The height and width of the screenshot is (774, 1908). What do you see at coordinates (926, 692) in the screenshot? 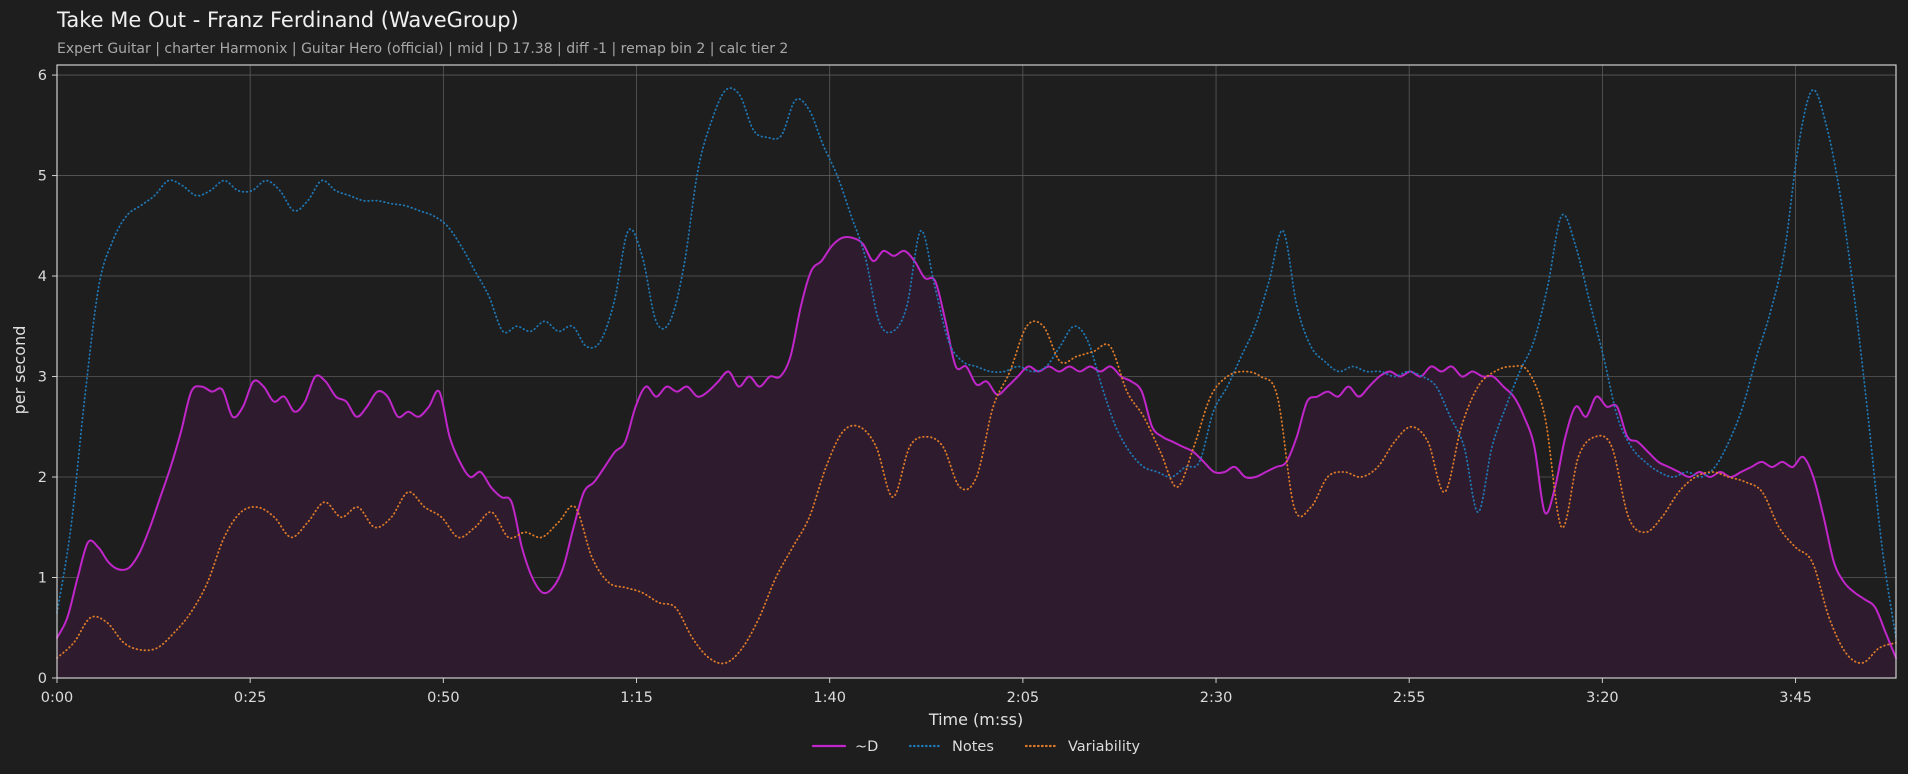
I see `x-axis-ticks: 0:00 0:25 0:50 1:15 1:40 2:05 2:30 2:55 3:20 3:45` at bounding box center [926, 692].